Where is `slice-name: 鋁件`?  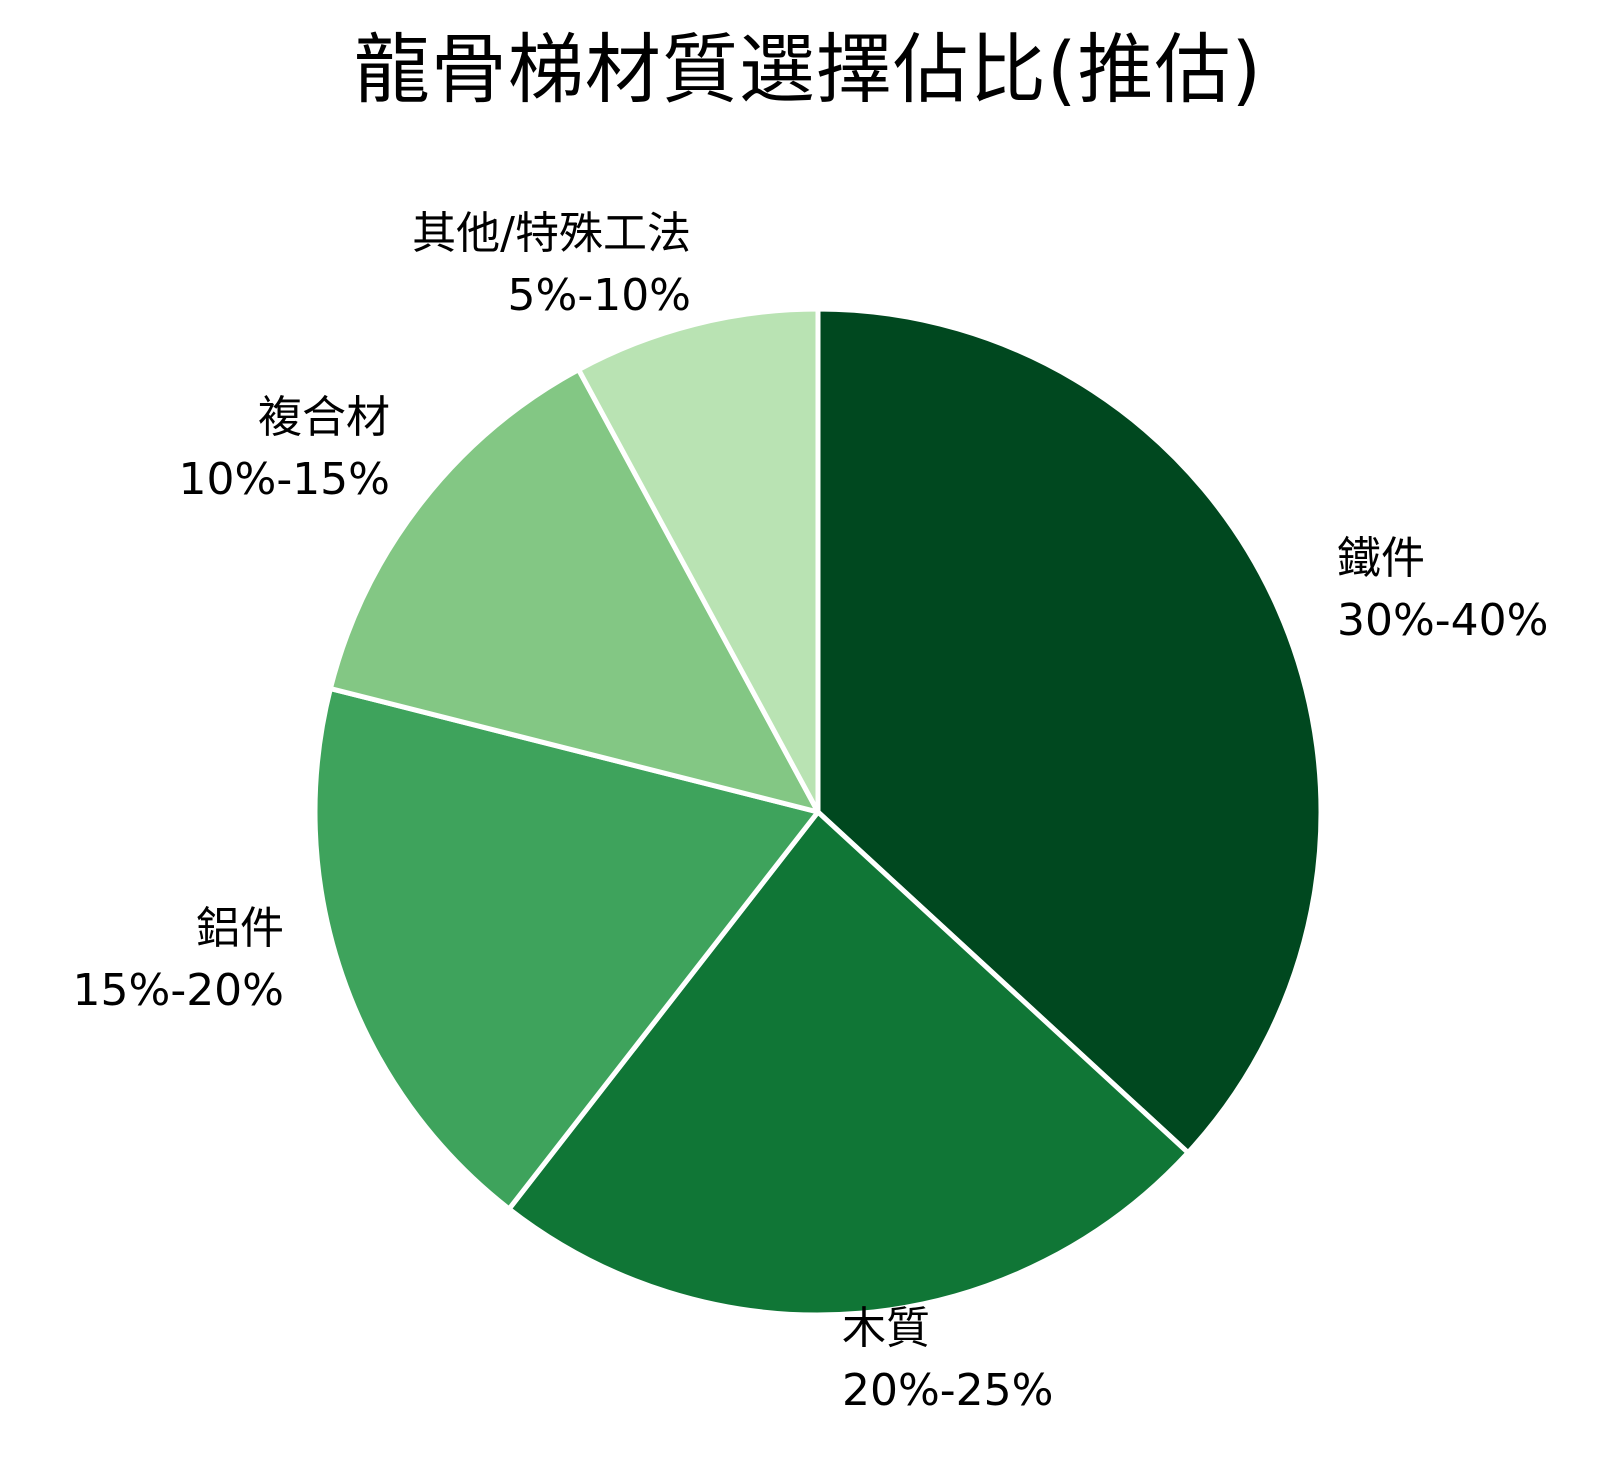 slice-name: 鋁件 is located at coordinates (240, 928).